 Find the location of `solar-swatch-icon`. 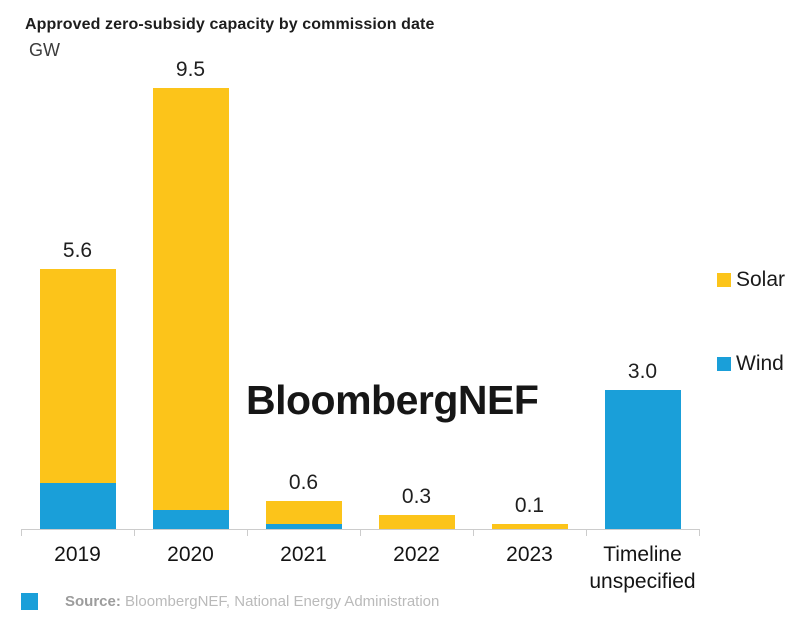

solar-swatch-icon is located at coordinates (724, 280).